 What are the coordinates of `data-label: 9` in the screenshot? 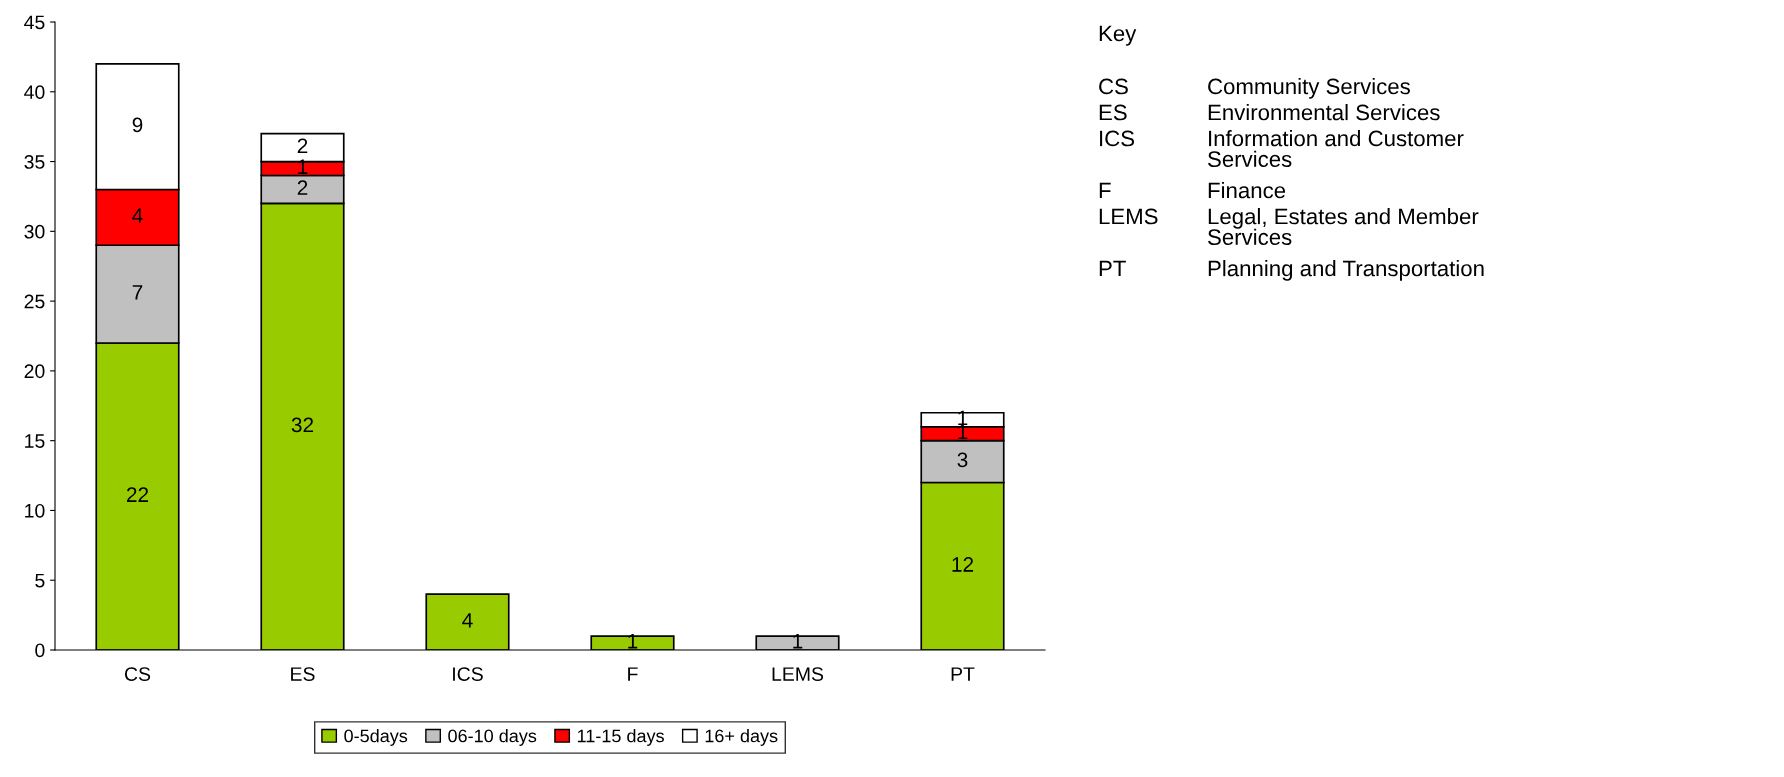 It's located at (137, 125).